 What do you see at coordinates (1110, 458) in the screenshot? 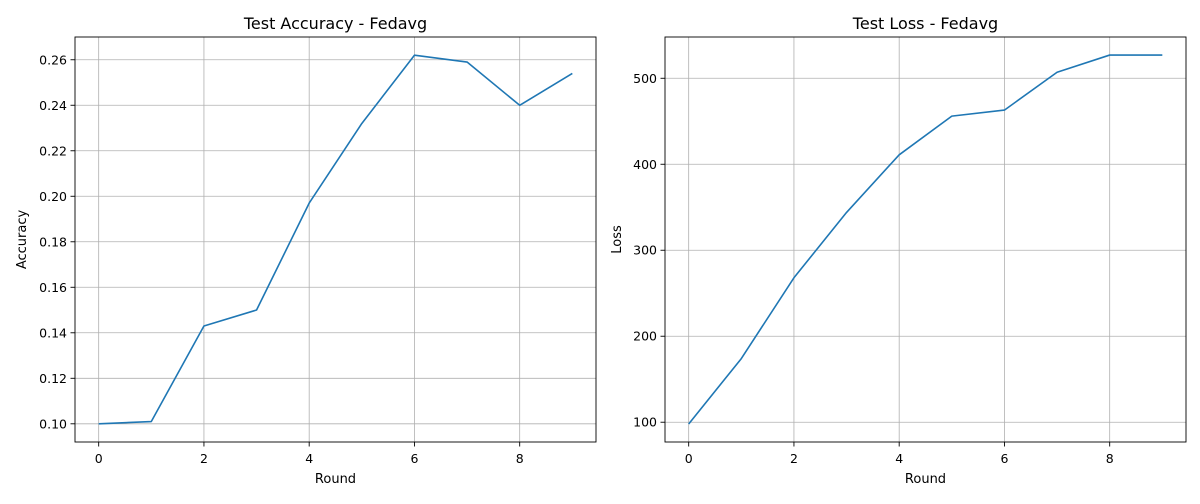
I see `loss-x-tick-label-4: 8` at bounding box center [1110, 458].